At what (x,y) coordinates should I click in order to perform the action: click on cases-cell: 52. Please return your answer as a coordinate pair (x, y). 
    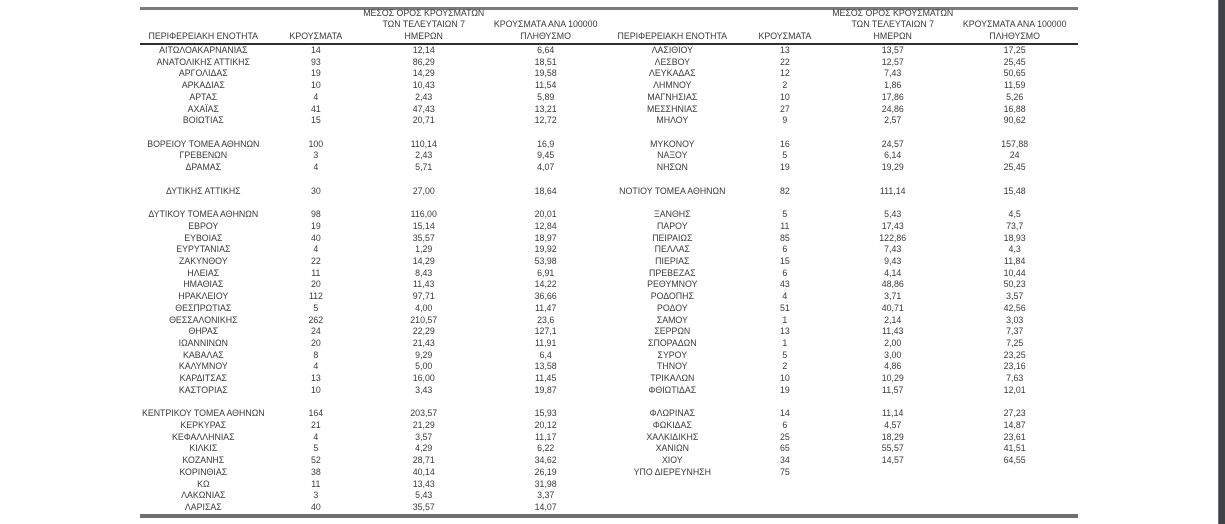
    Looking at the image, I should click on (315, 460).